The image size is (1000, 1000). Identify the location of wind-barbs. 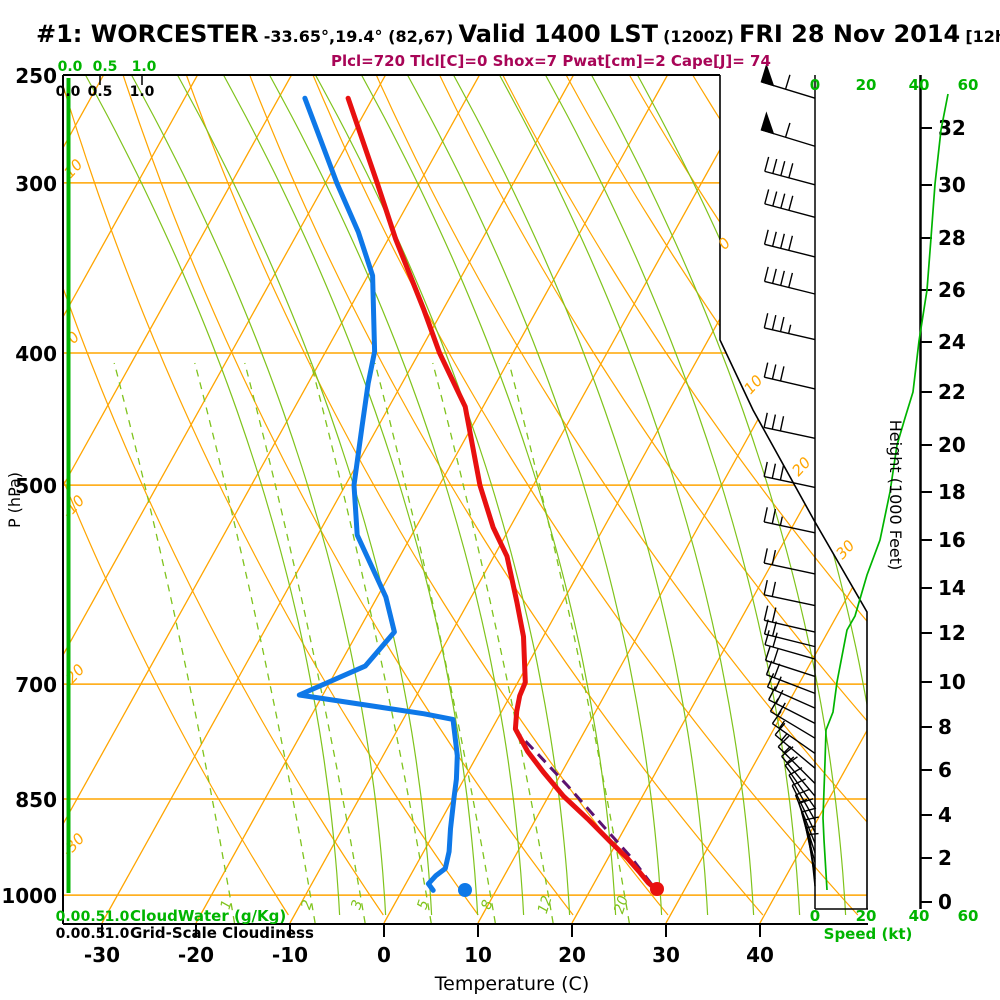
(790, 475).